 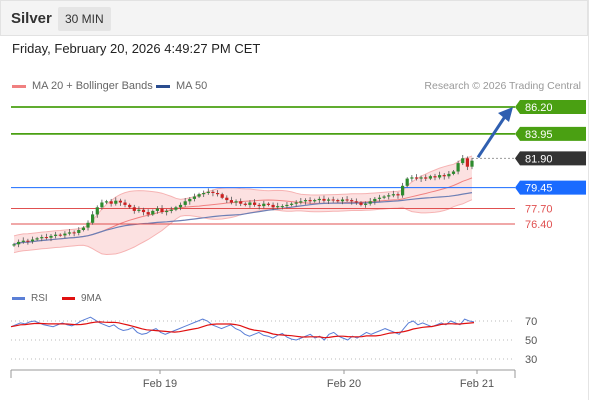 I want to click on ma50-line, so click(x=243, y=218).